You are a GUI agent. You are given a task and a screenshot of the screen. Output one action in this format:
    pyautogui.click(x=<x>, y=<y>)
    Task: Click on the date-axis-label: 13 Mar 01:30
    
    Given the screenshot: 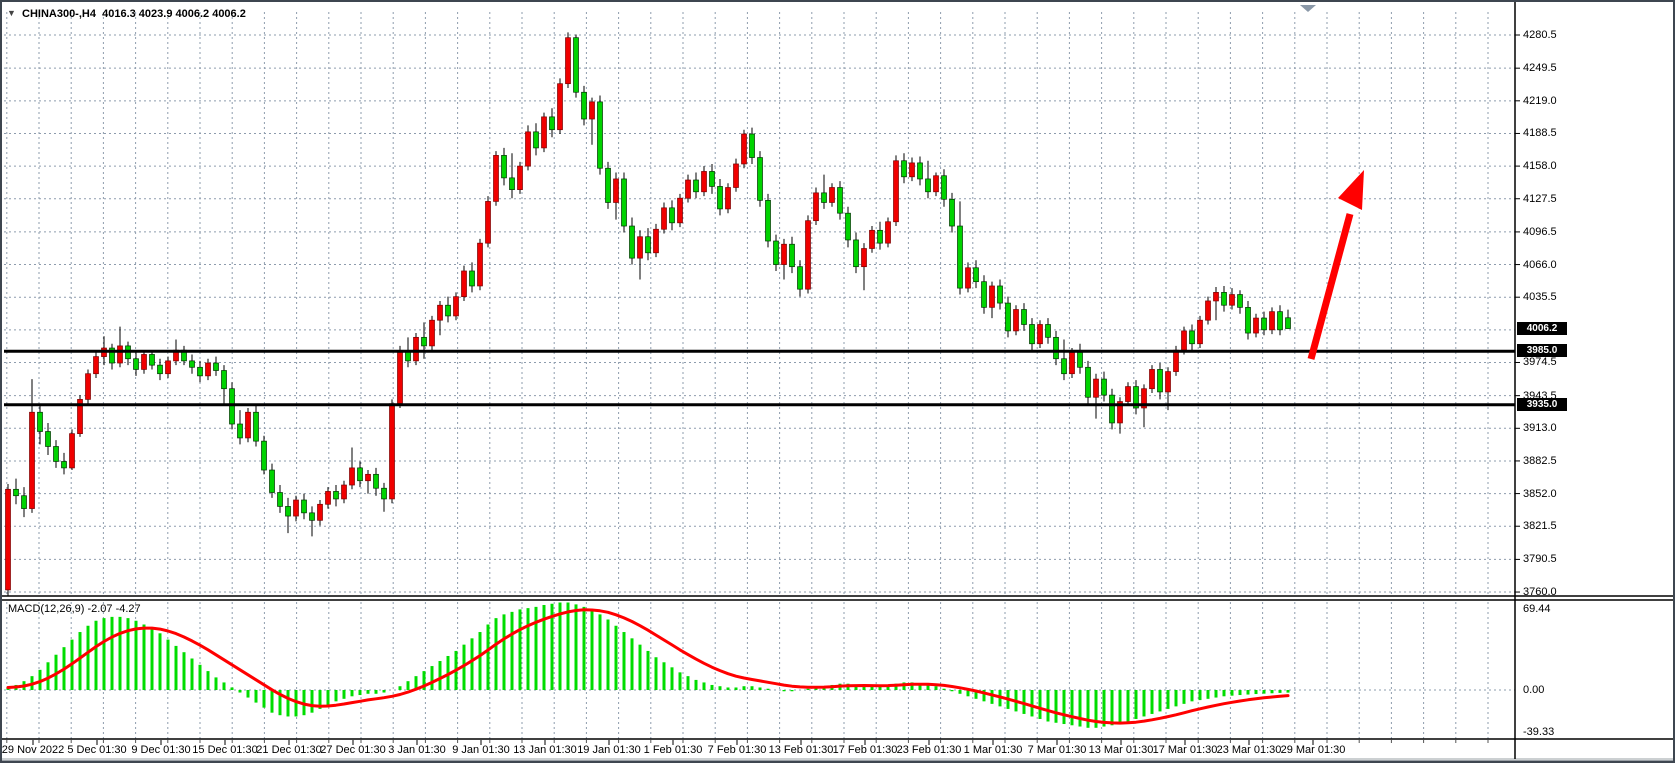 What is the action you would take?
    pyautogui.click(x=1121, y=750)
    